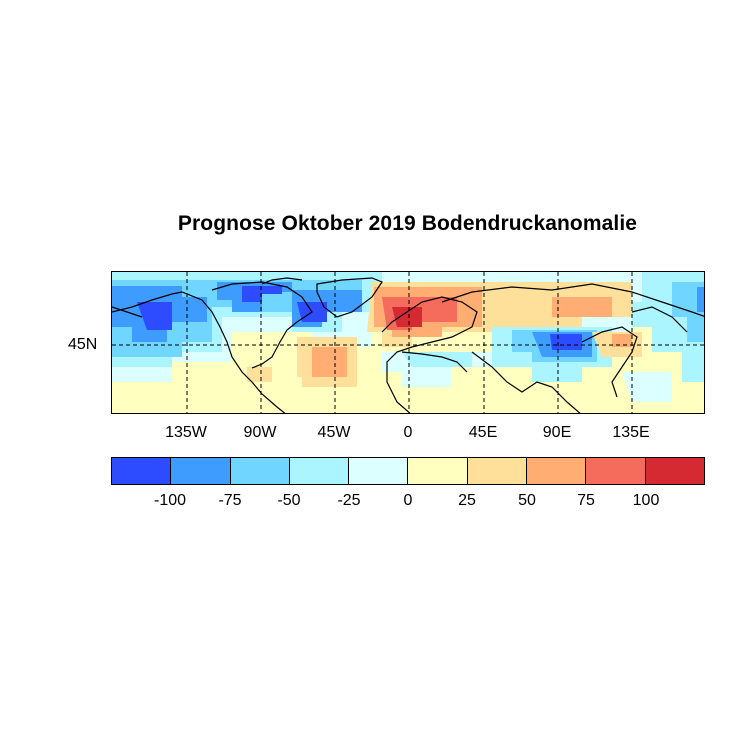 This screenshot has width=741, height=741. What do you see at coordinates (260, 432) in the screenshot?
I see `lon-label-90w: 90W` at bounding box center [260, 432].